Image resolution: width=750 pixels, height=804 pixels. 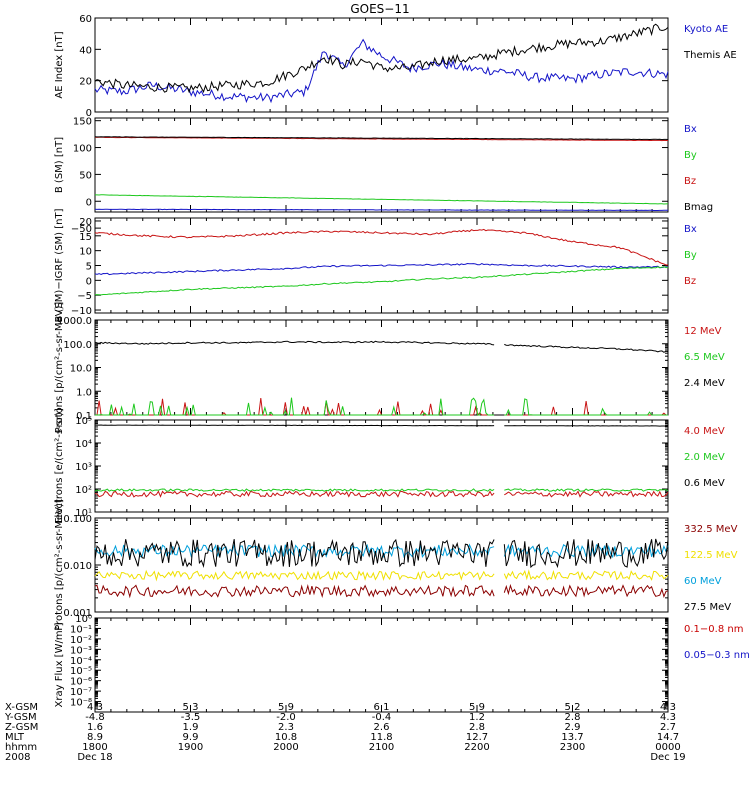 What do you see at coordinates (381, 747) in the screenshot?
I see `ephemeris-value: 2100` at bounding box center [381, 747].